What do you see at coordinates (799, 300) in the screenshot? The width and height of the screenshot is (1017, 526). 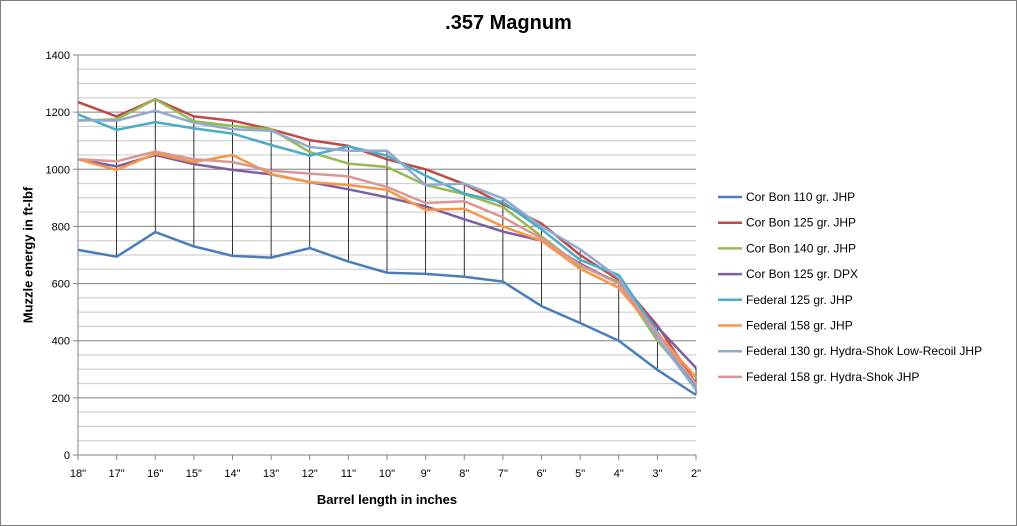 I see `legend-label: Federal 125 gr. JHP` at bounding box center [799, 300].